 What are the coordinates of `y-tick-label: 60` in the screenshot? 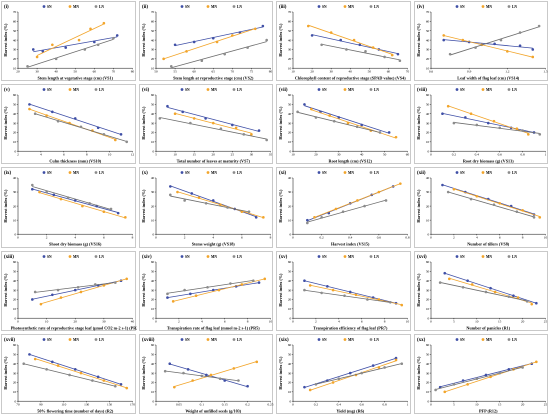 It's located at (152, 95).